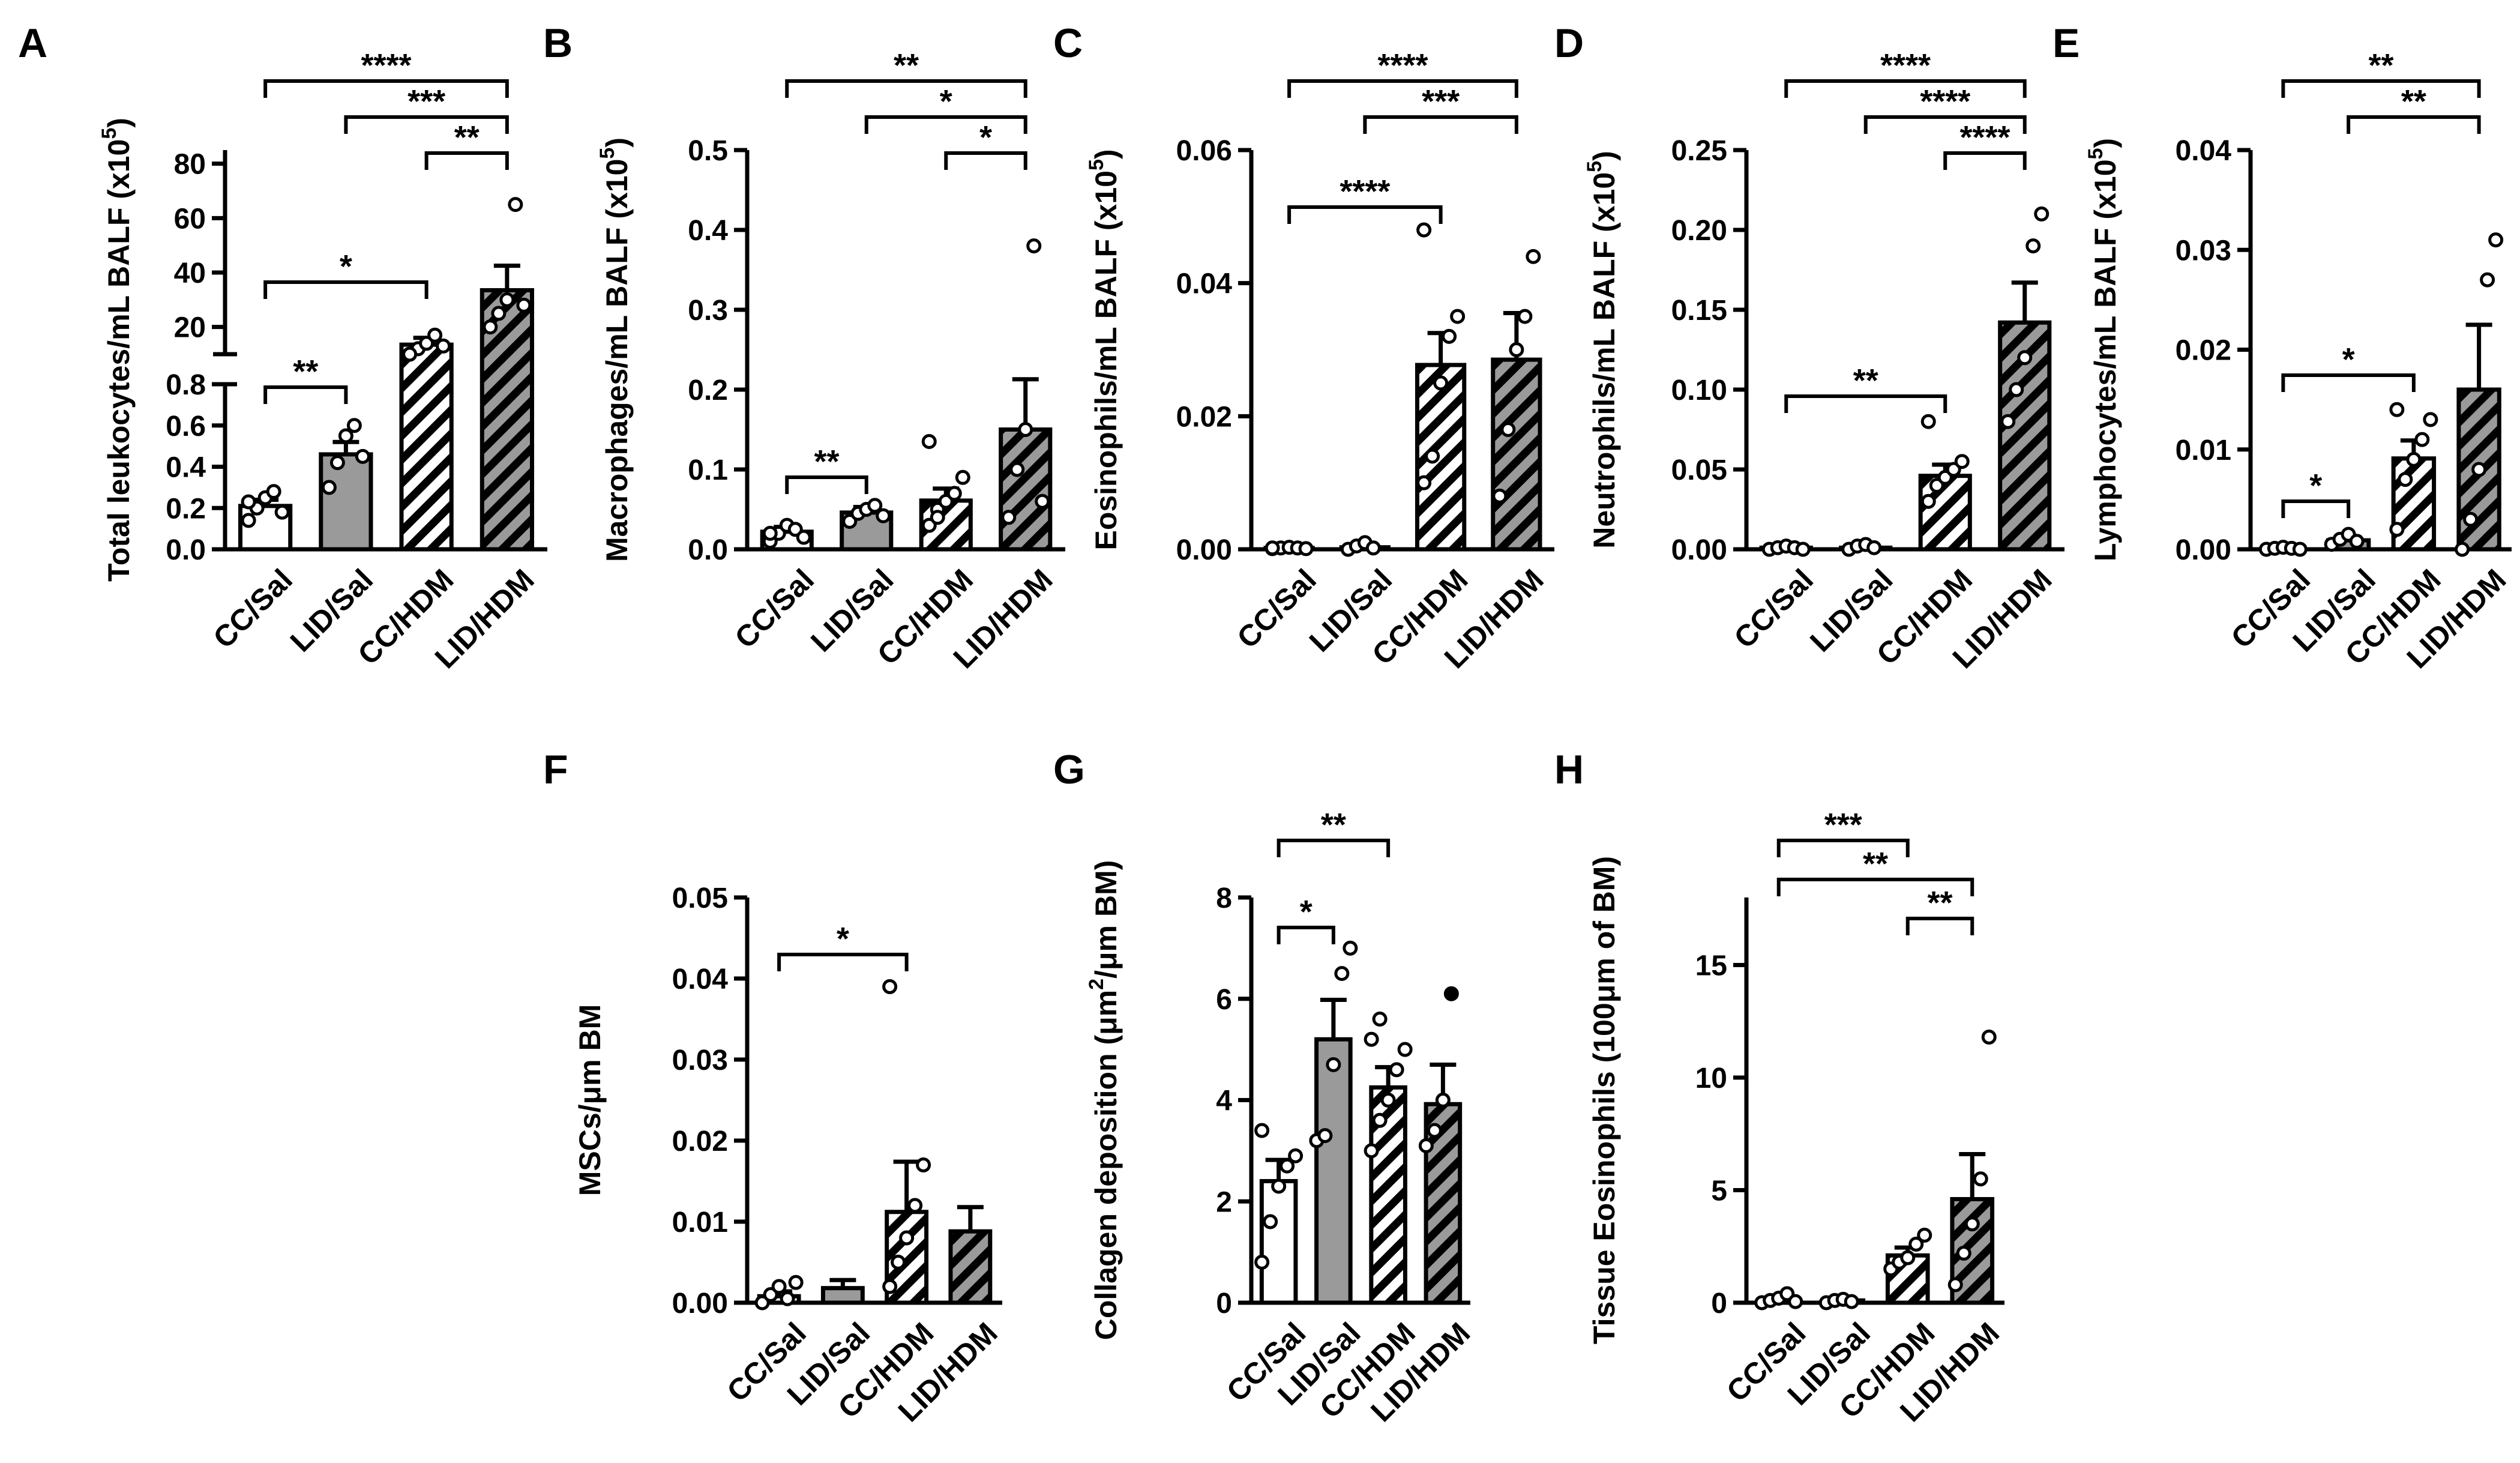 The width and height of the screenshot is (2520, 1463). Describe the element at coordinates (615, 350) in the screenshot. I see `y-axis-label: Macrophages/mL BALF (x105)` at that location.